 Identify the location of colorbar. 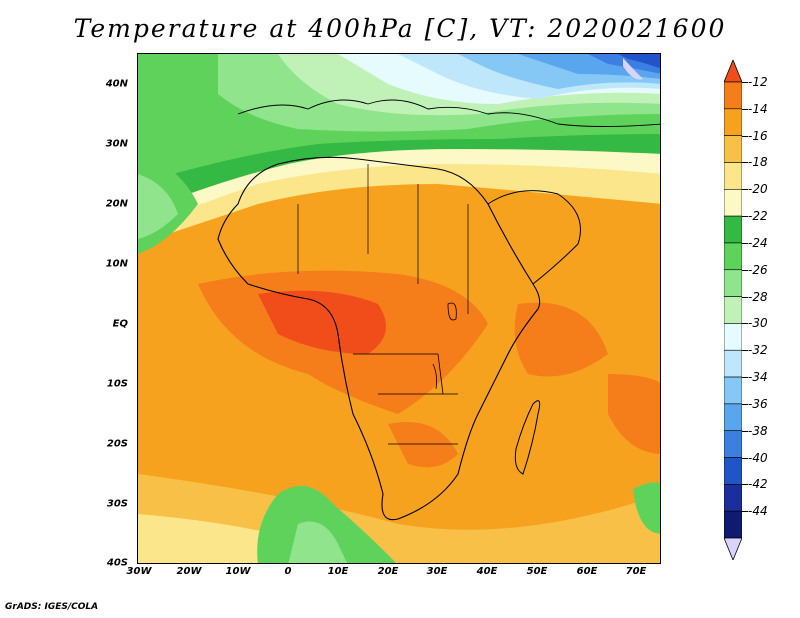
(733, 310).